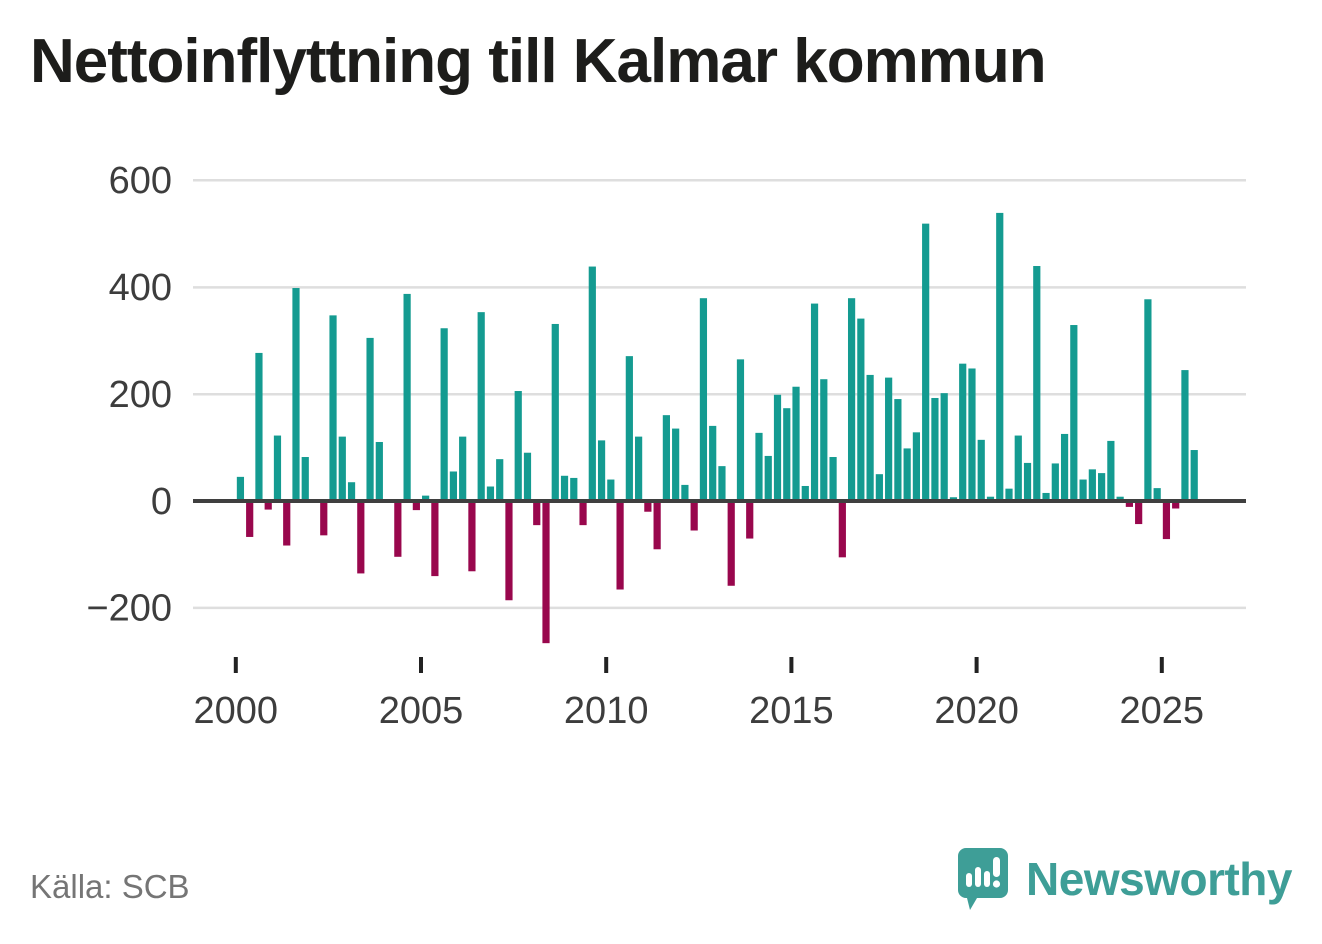 The image size is (1322, 944). What do you see at coordinates (110, 886) in the screenshot?
I see `source-note: Källa: SCB` at bounding box center [110, 886].